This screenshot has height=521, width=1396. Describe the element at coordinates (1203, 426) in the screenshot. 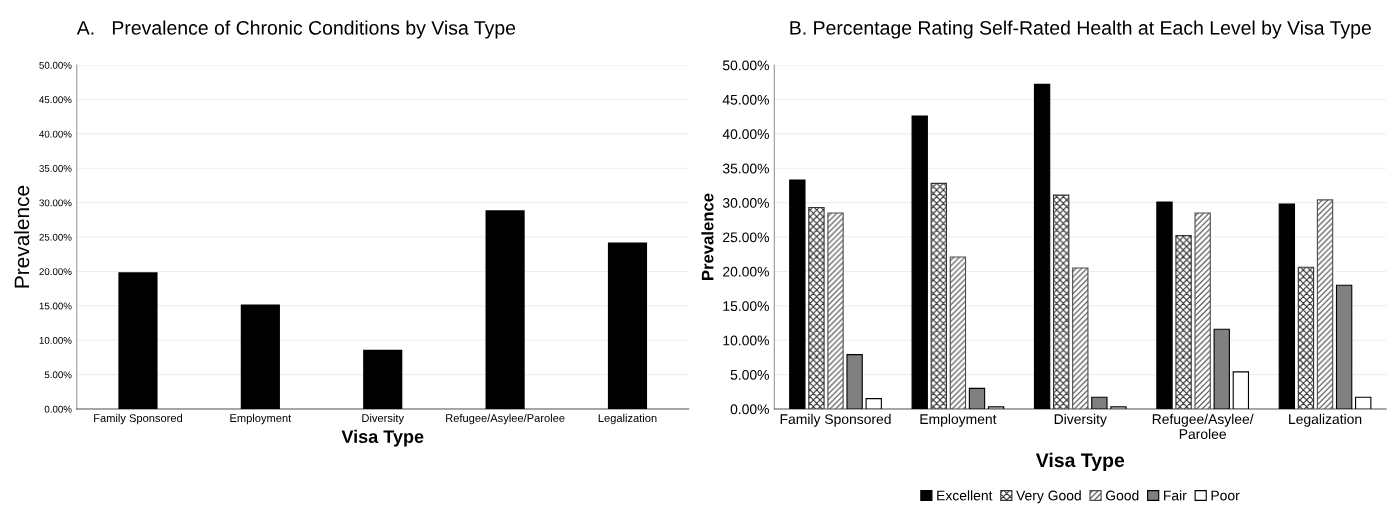

I see `x-tick-label: Refugee/Asylee/ Parolee` at that location.